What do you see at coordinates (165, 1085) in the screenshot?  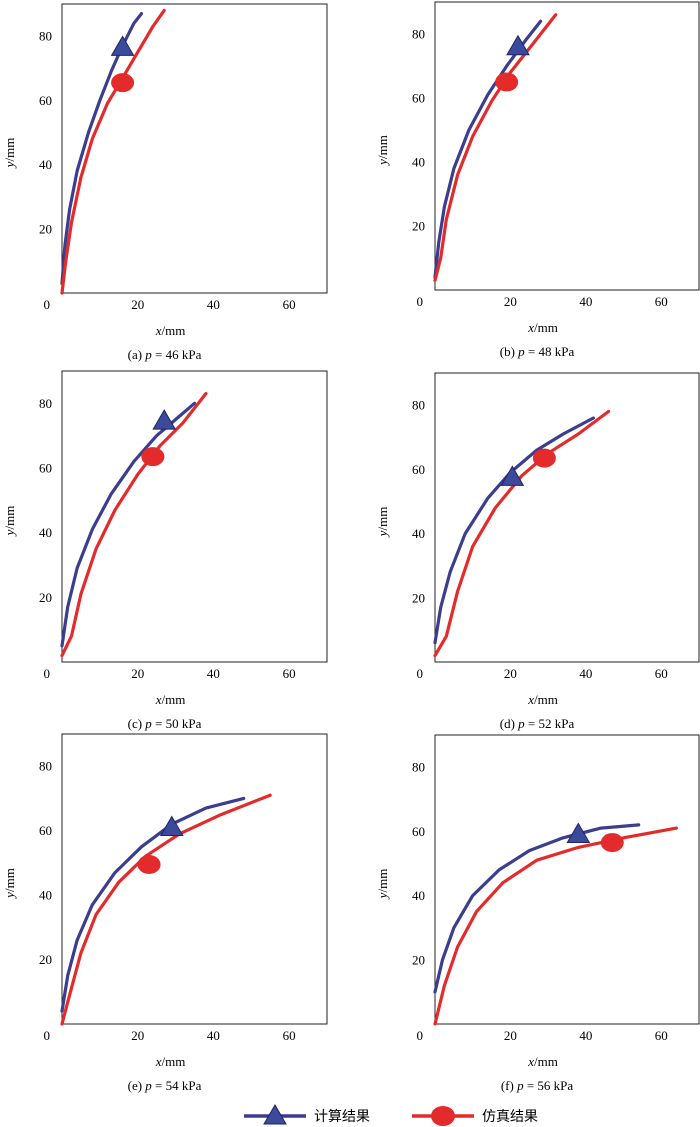 I see `panel-caption: (e) p = 54 kPa` at bounding box center [165, 1085].